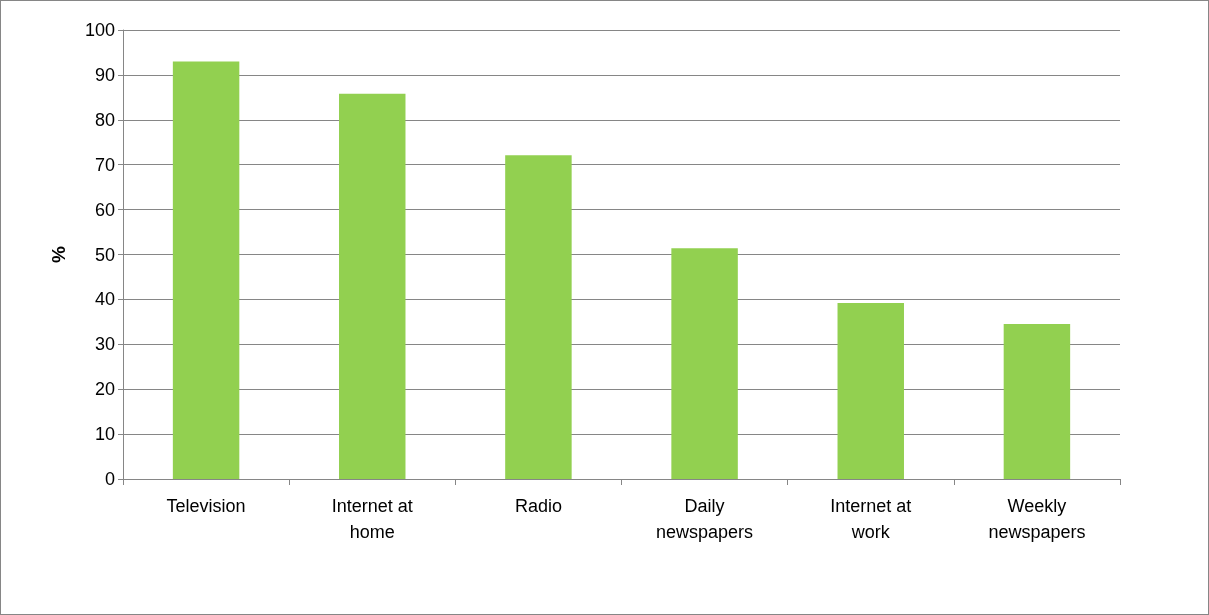 Image resolution: width=1209 pixels, height=615 pixels. What do you see at coordinates (372, 519) in the screenshot?
I see `x-tick-label: Internet at home` at bounding box center [372, 519].